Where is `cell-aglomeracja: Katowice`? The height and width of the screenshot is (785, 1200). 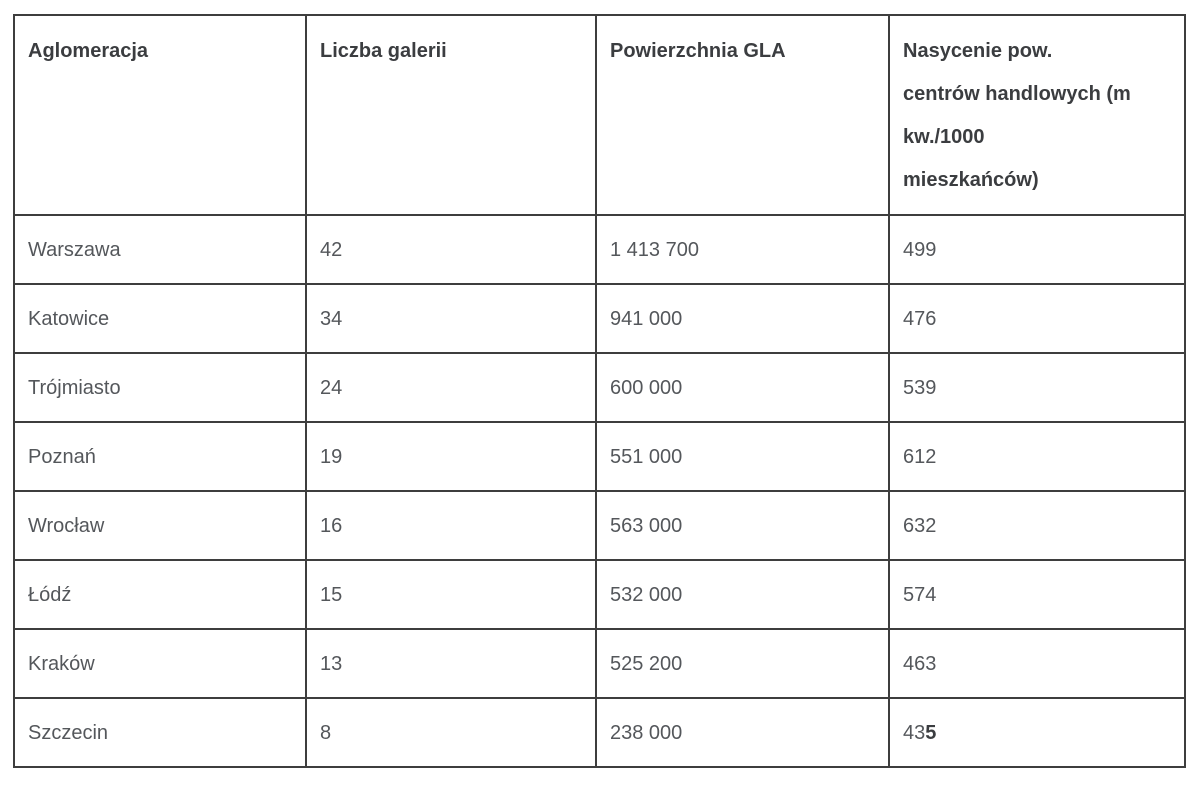 cell-aglomeracja: Katowice is located at coordinates (160, 318).